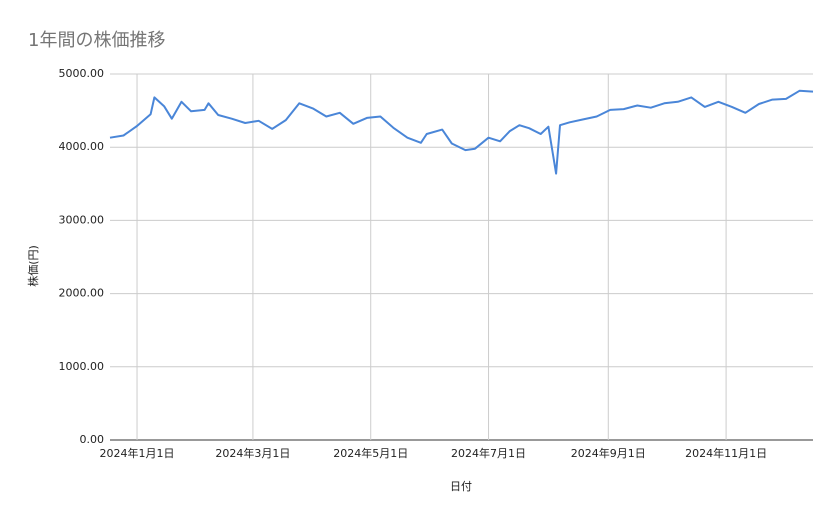 This screenshot has height=519, width=839. I want to click on y-tick-label: 2000.00, so click(82, 293).